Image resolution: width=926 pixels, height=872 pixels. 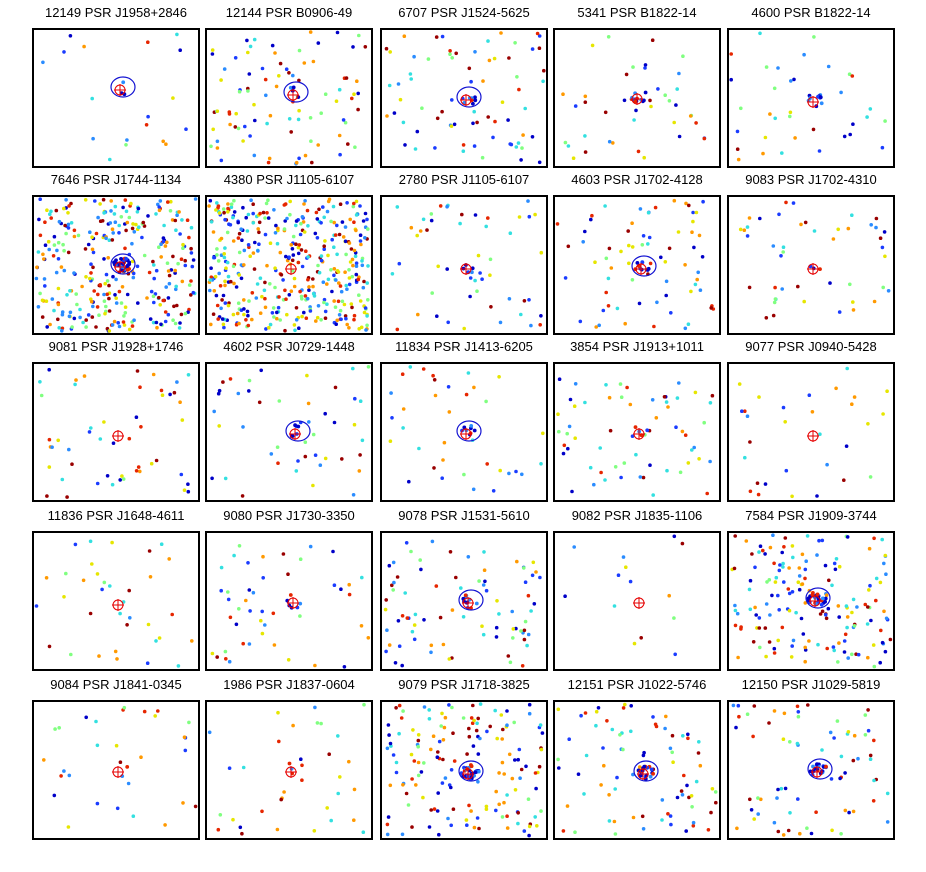 What do you see at coordinates (114, 262) in the screenshot?
I see `cluster-point` at bounding box center [114, 262].